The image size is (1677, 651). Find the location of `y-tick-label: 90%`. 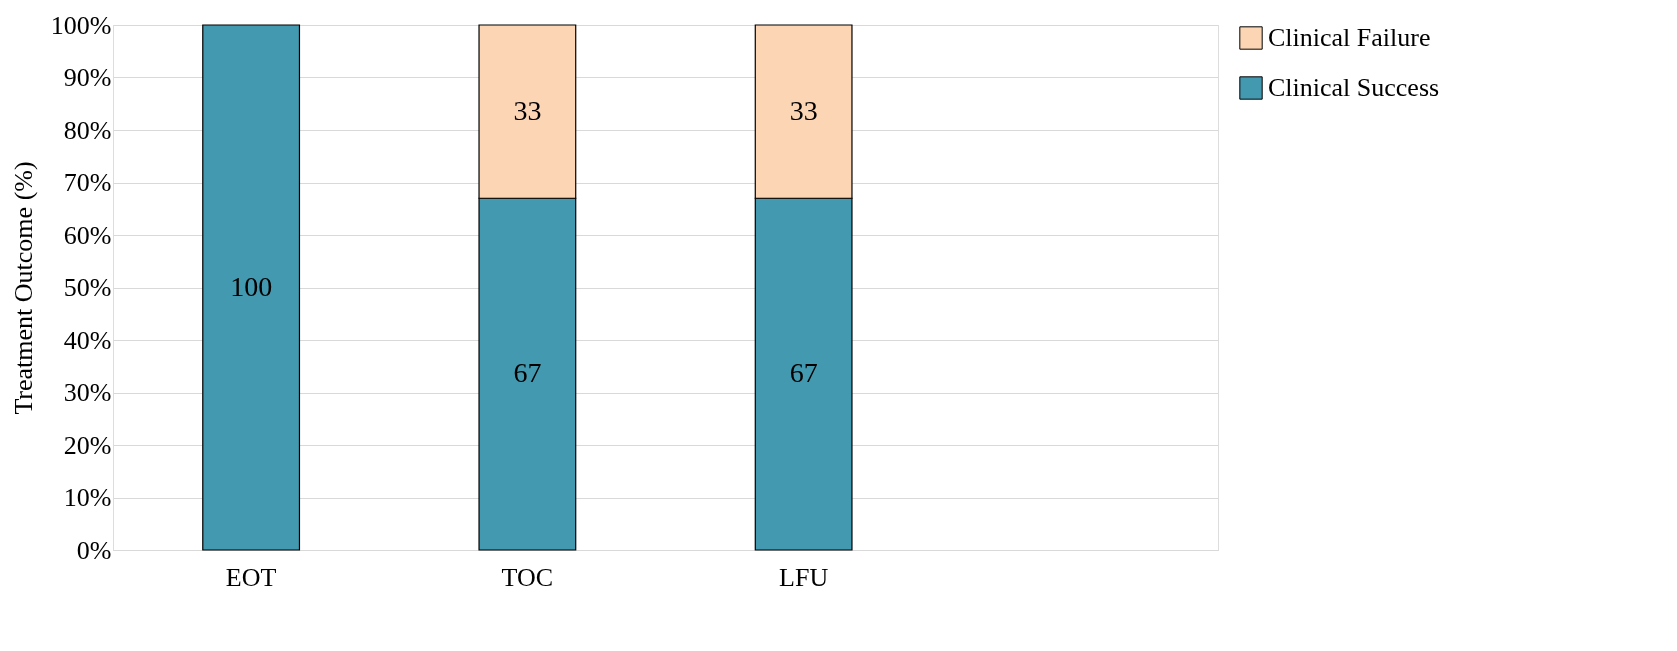

y-tick-label: 90% is located at coordinates (87, 77).